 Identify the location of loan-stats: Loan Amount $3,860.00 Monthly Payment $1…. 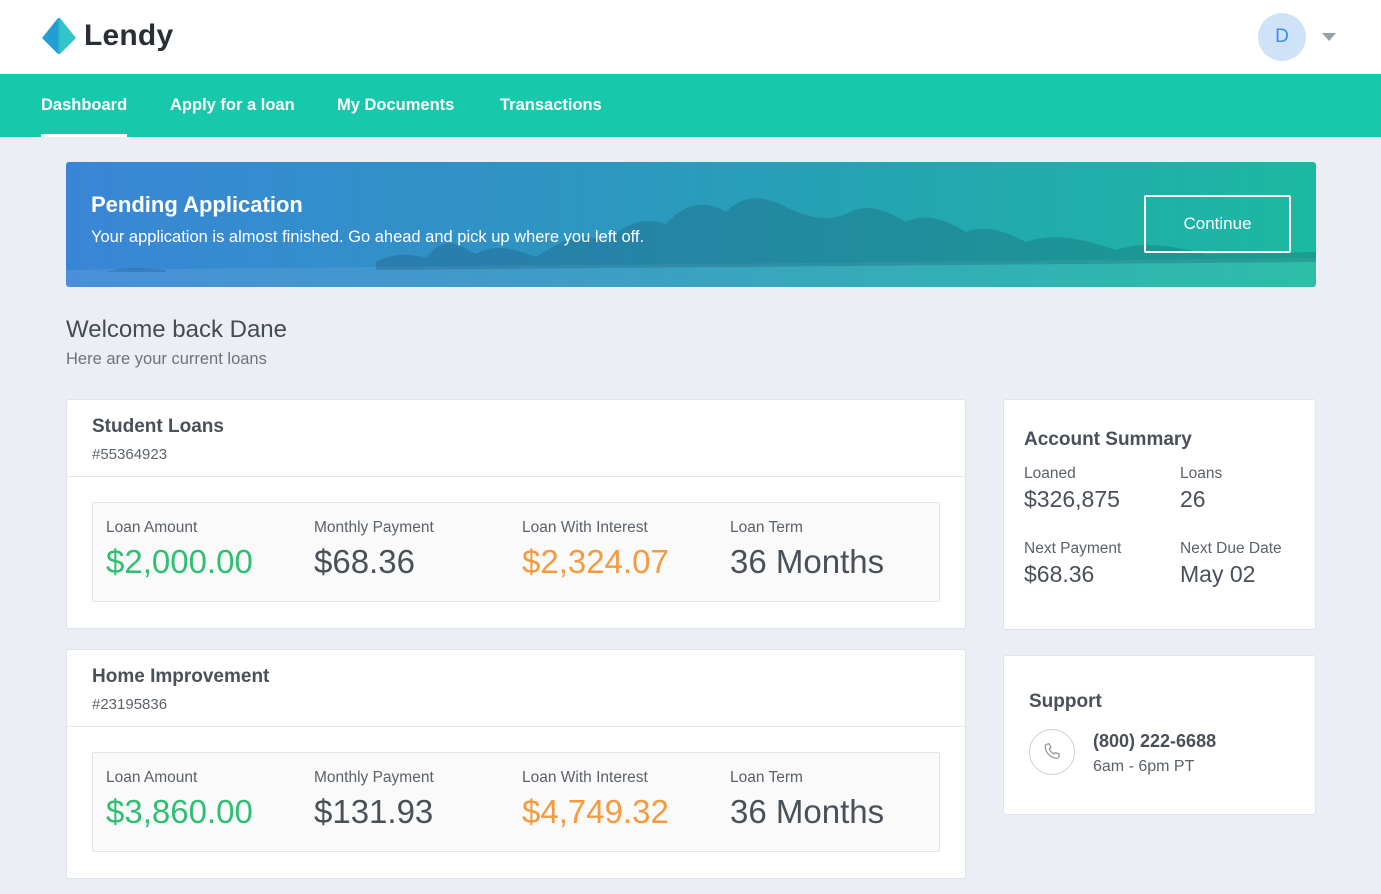
(516, 802).